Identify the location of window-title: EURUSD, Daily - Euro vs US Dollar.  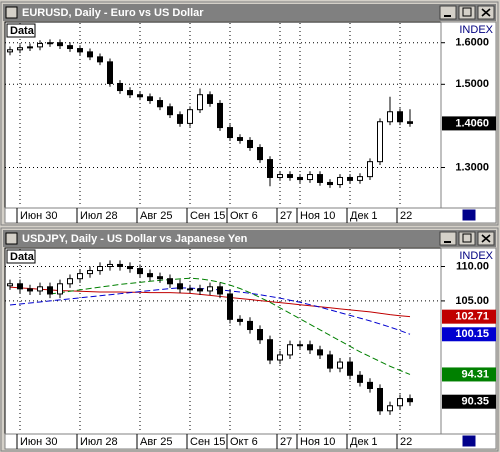
(113, 13).